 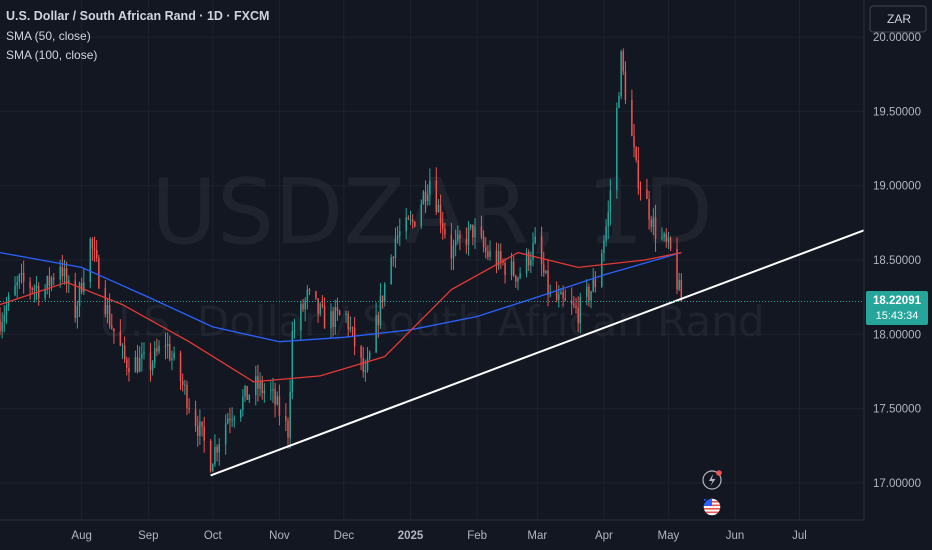 What do you see at coordinates (712, 507) in the screenshot?
I see `us-flag-icon` at bounding box center [712, 507].